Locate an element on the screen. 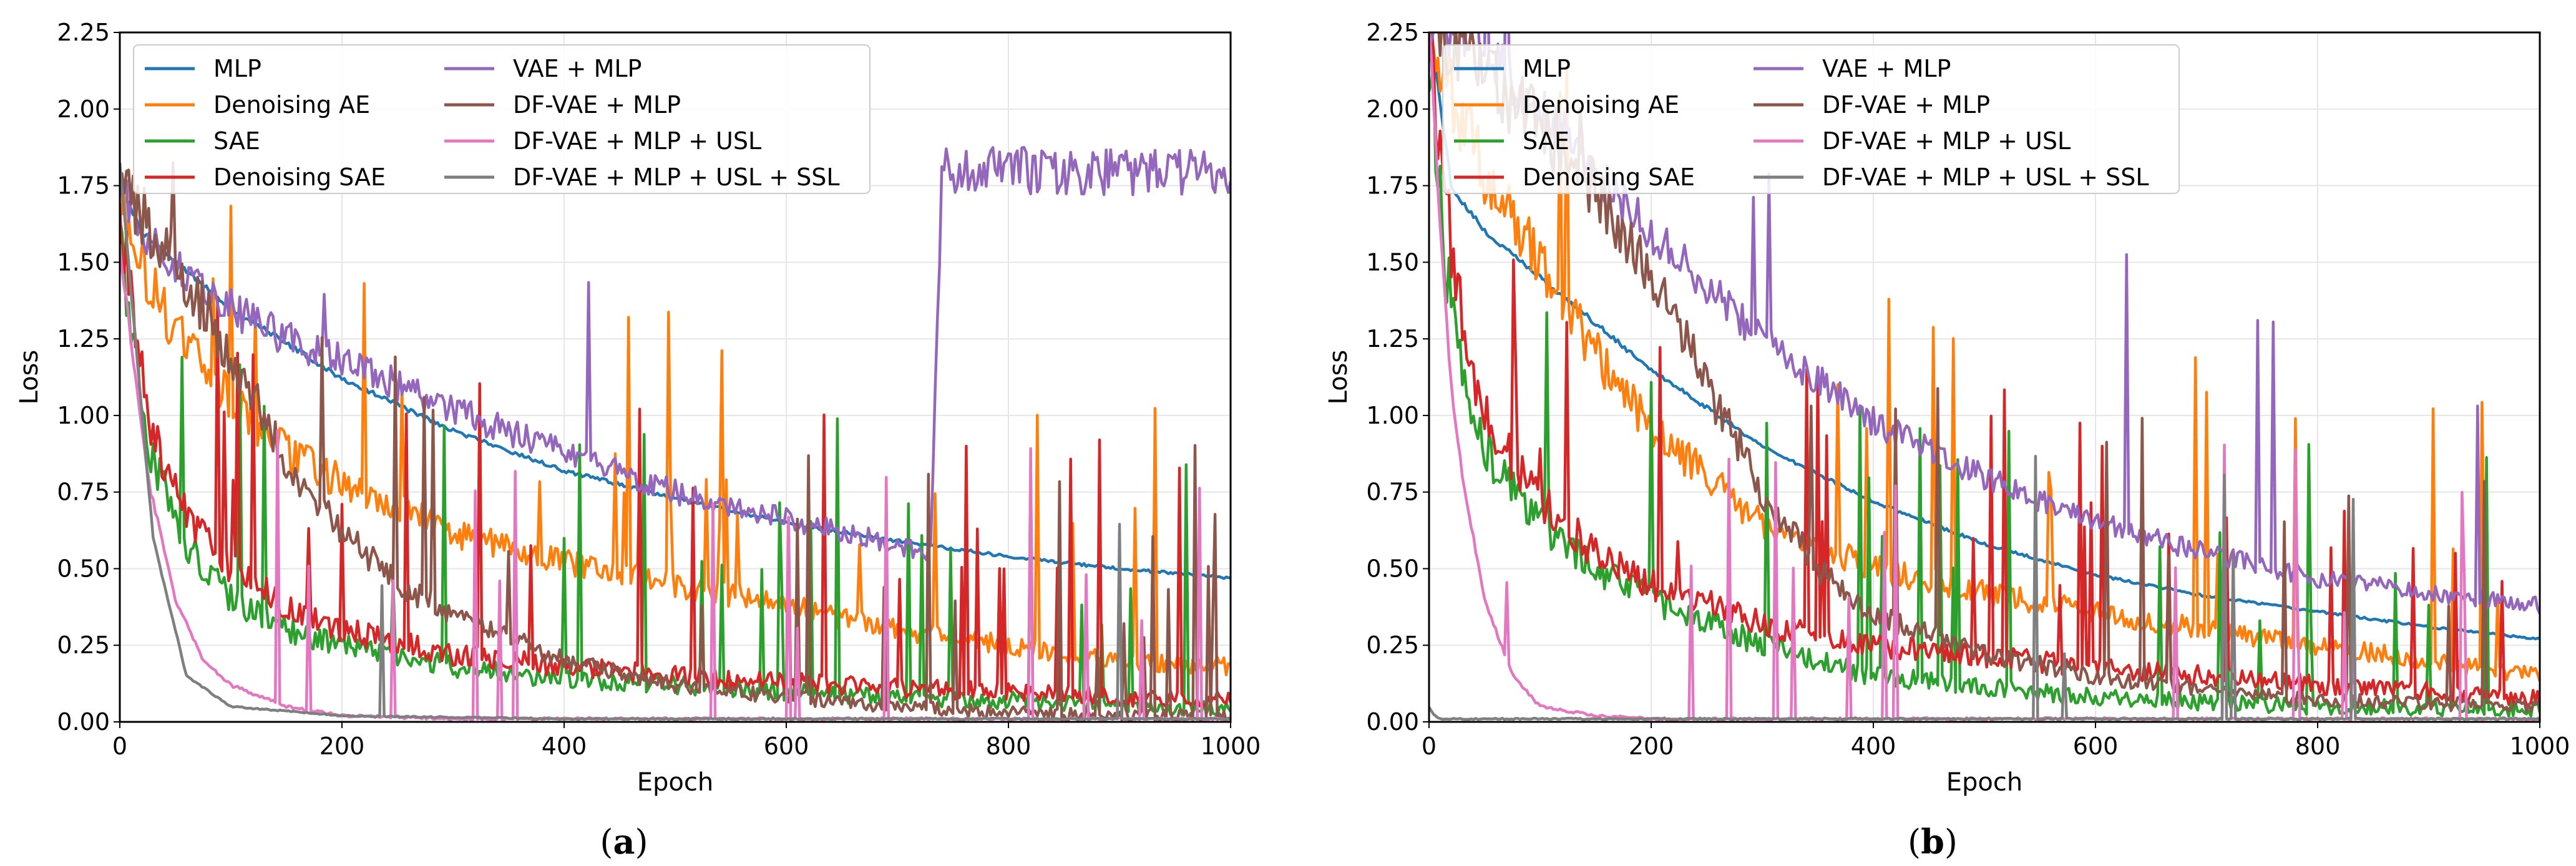  panel-label: (a) is located at coordinates (624, 842).